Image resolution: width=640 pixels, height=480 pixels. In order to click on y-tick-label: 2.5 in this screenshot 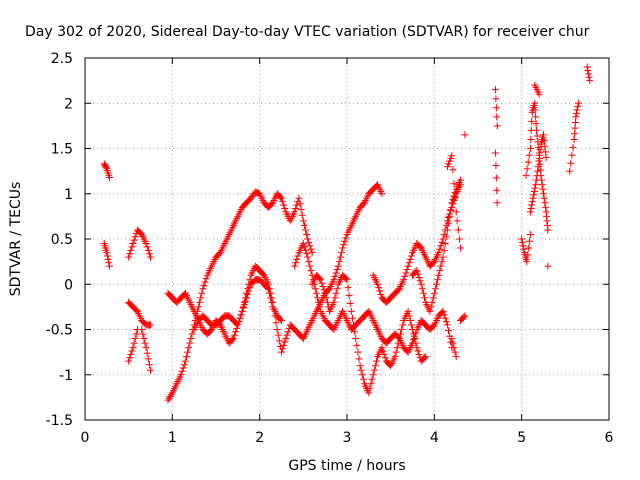, I will do `click(62, 59)`.